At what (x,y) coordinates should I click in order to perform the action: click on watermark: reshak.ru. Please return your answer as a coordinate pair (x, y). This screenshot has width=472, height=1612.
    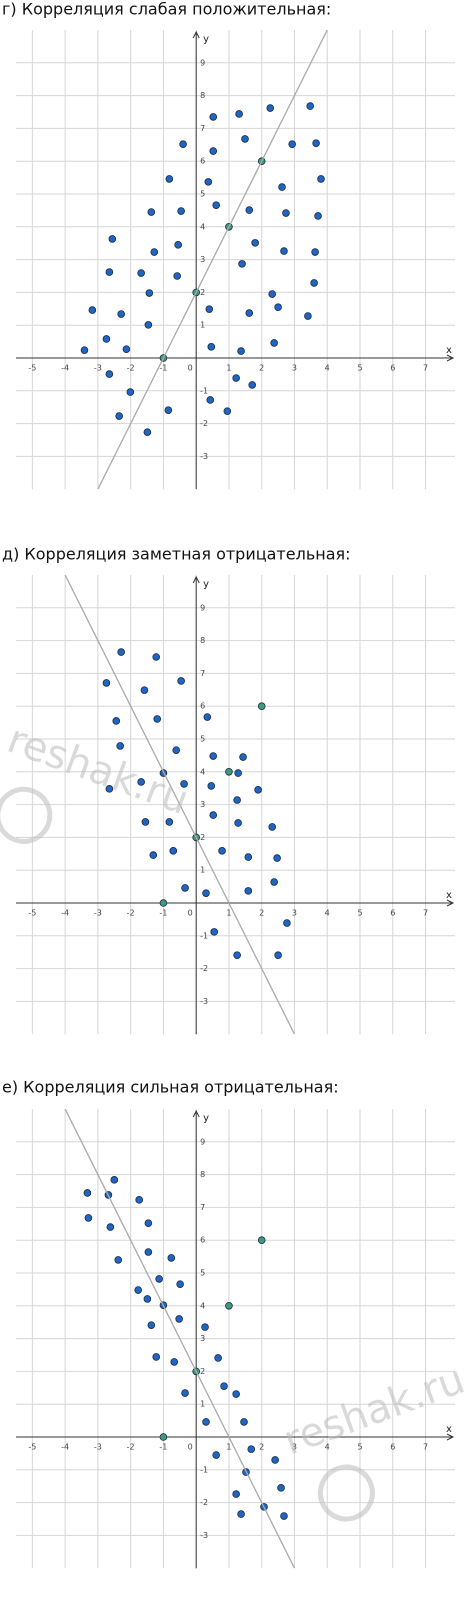
    Looking at the image, I should click on (97, 780).